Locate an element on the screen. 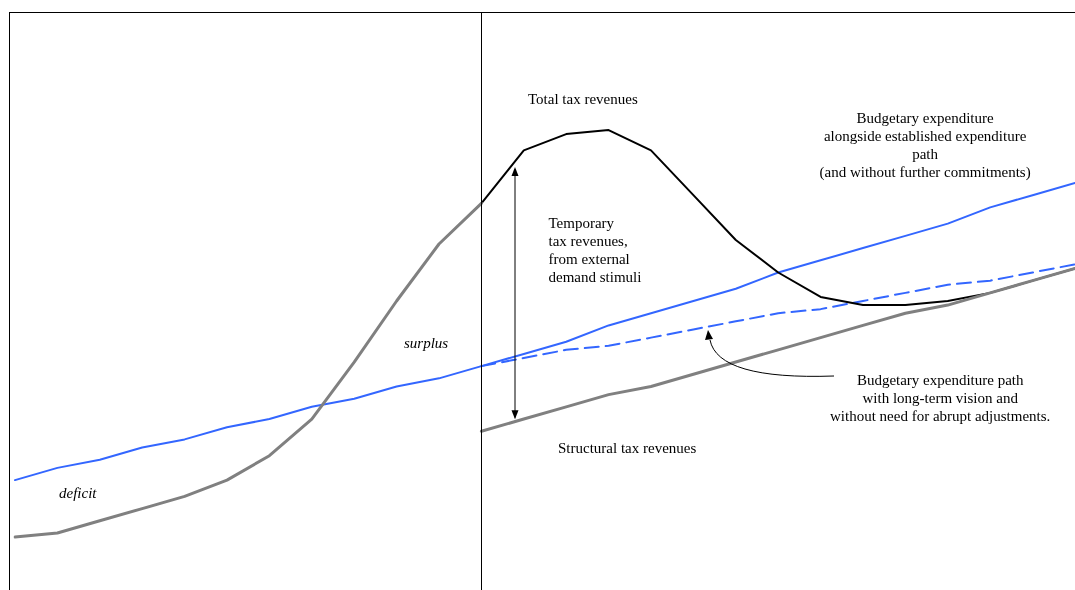  annotation: deficit is located at coordinates (78, 493).